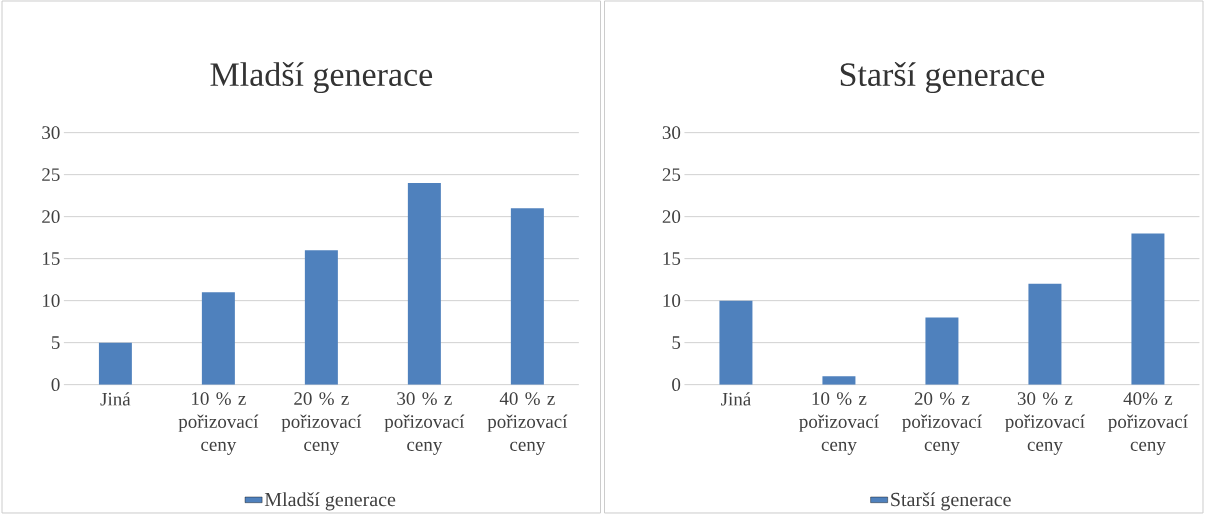  Describe the element at coordinates (527, 423) in the screenshot. I see `x-tick-label: 40 % z pořizovací ceny` at that location.